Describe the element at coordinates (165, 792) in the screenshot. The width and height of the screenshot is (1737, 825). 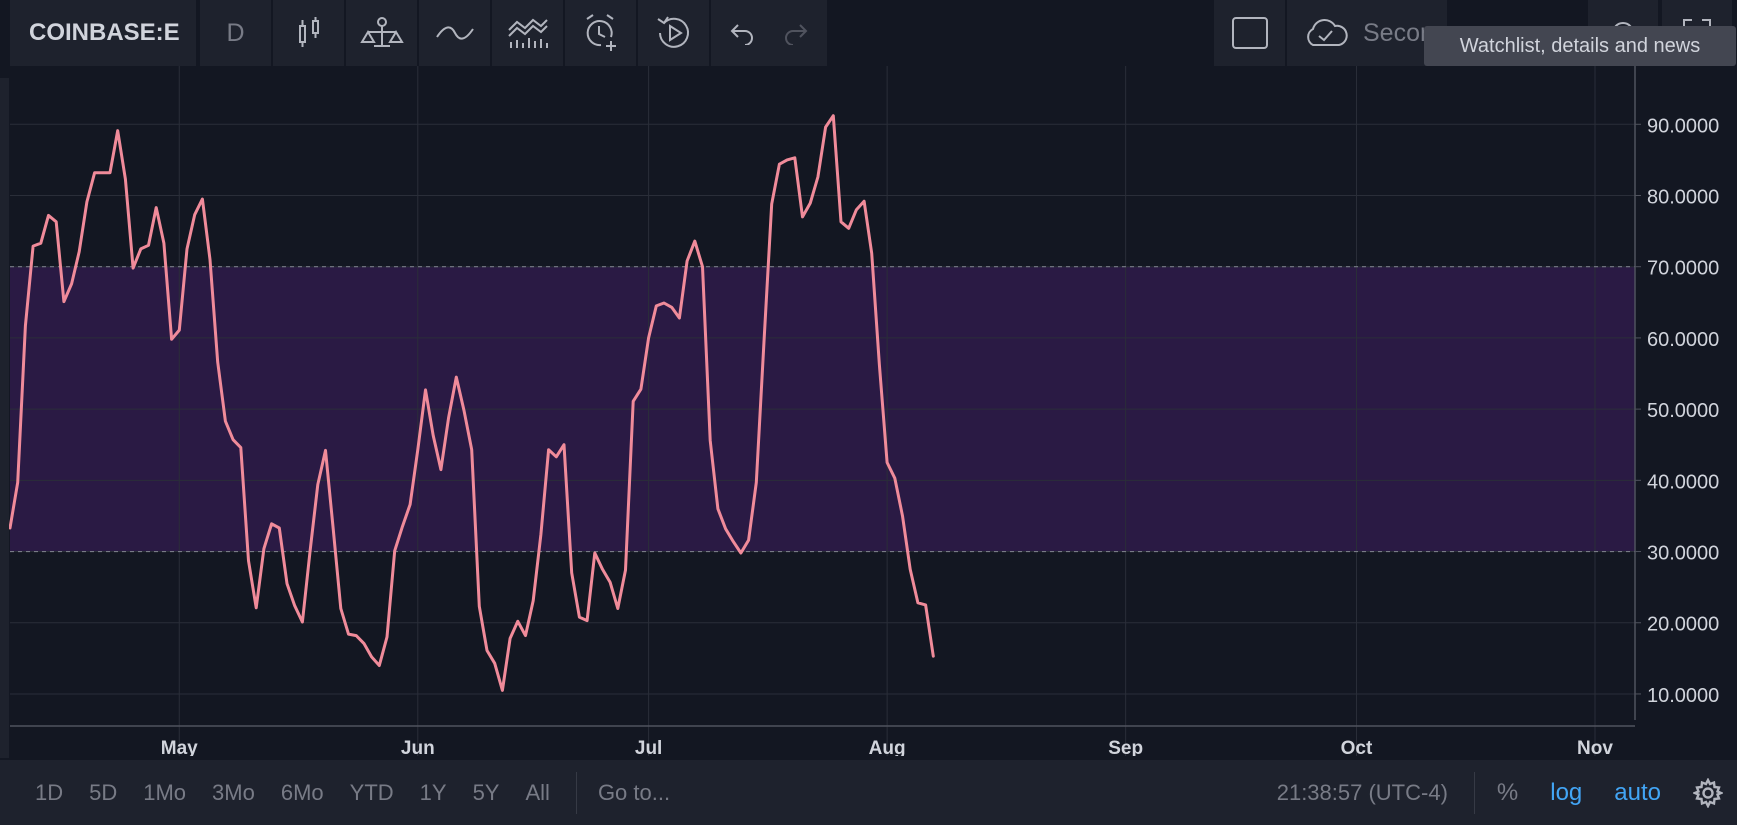
I see `range-1mo-button: 1Mo` at that location.